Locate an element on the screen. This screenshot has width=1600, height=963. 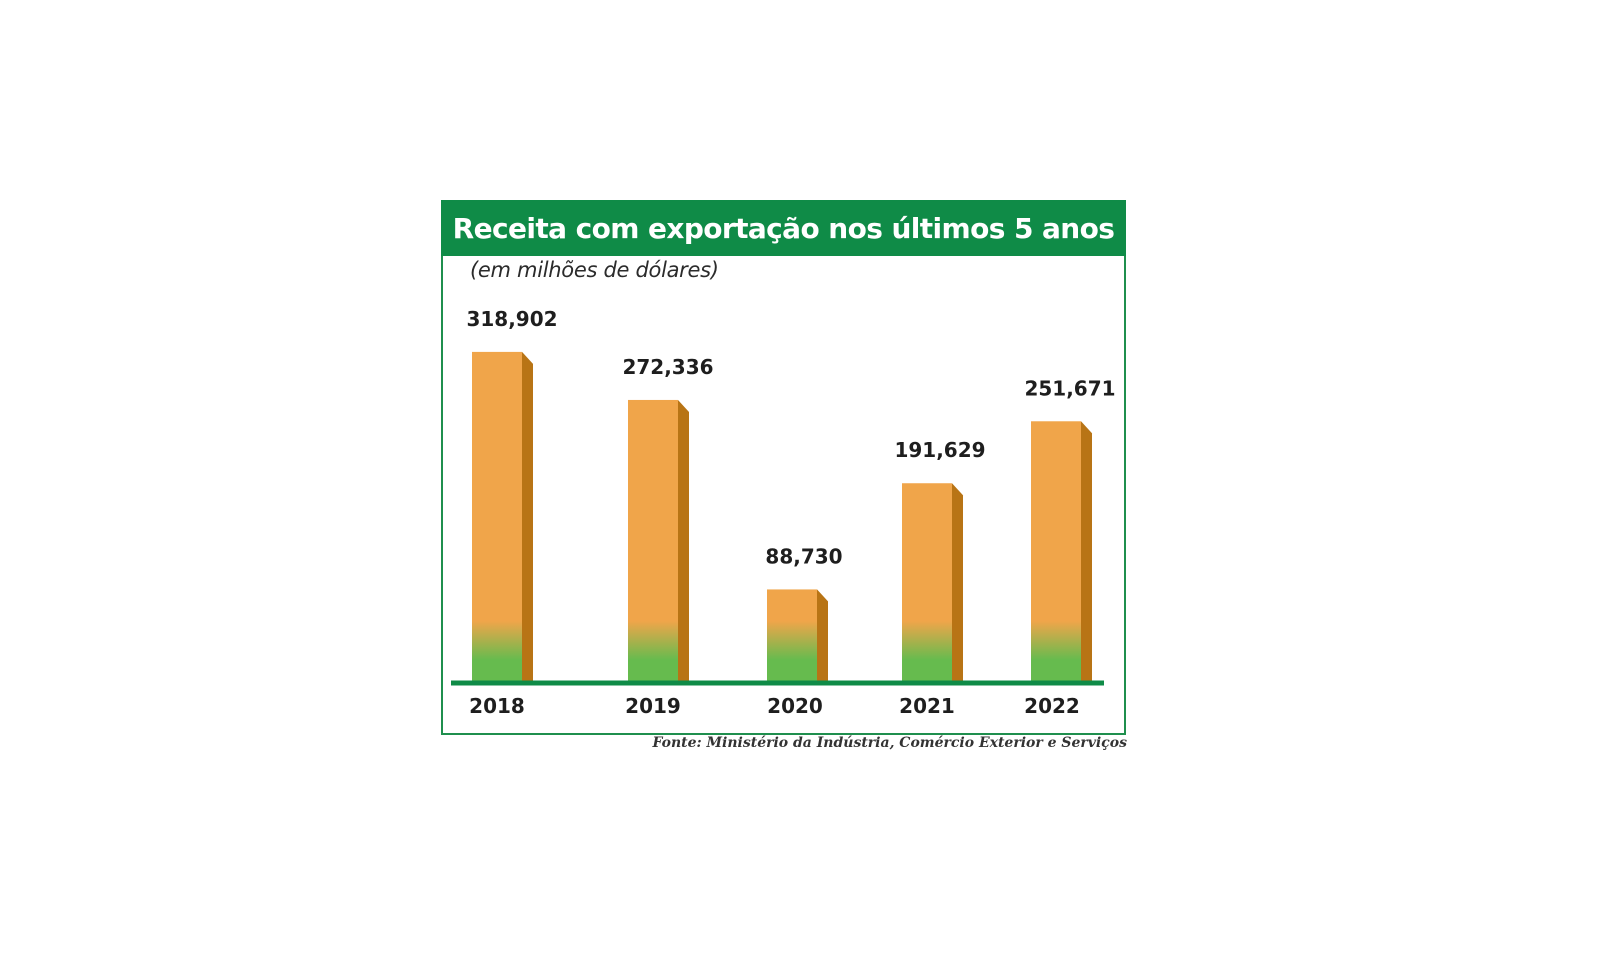
data-label-2022: 251,671 is located at coordinates (1069, 388).